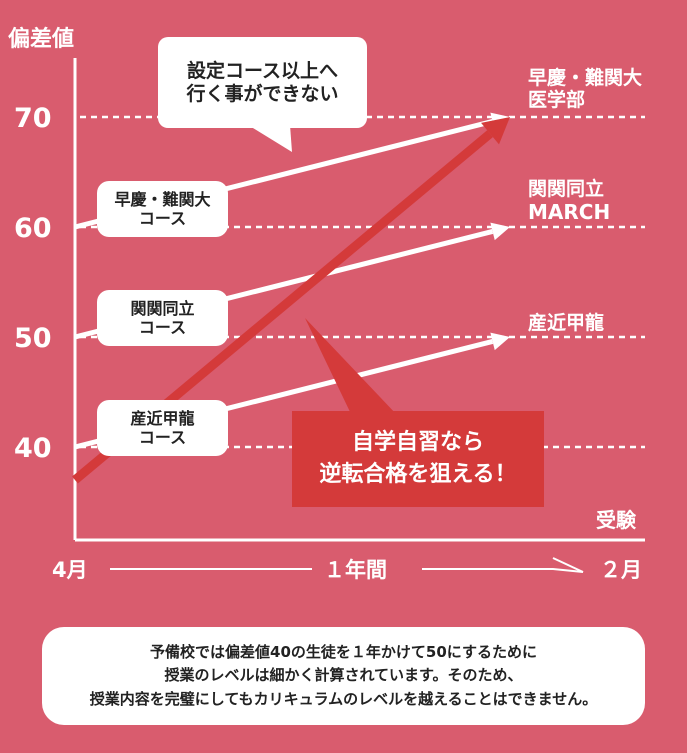 Image resolution: width=687 pixels, height=753 pixels. Describe the element at coordinates (33, 228) in the screenshot. I see `y-tick-60: 60` at that location.